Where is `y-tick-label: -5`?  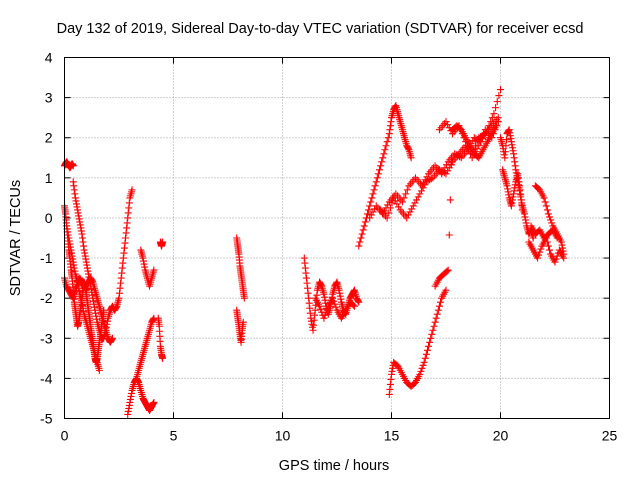
y-tick-label: -5 is located at coordinates (46, 419).